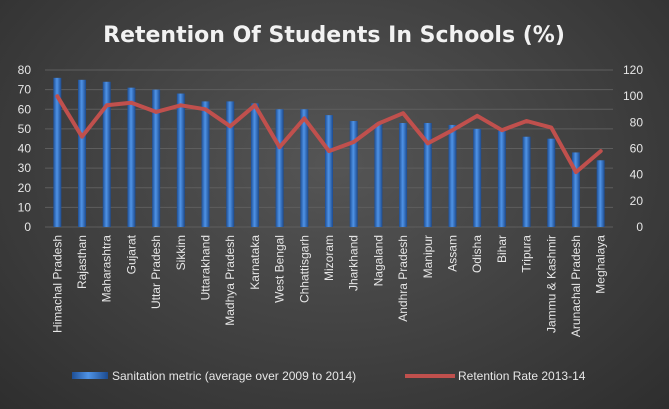  I want to click on x-tick-label: Madhya Pradesh, so click(230, 280).